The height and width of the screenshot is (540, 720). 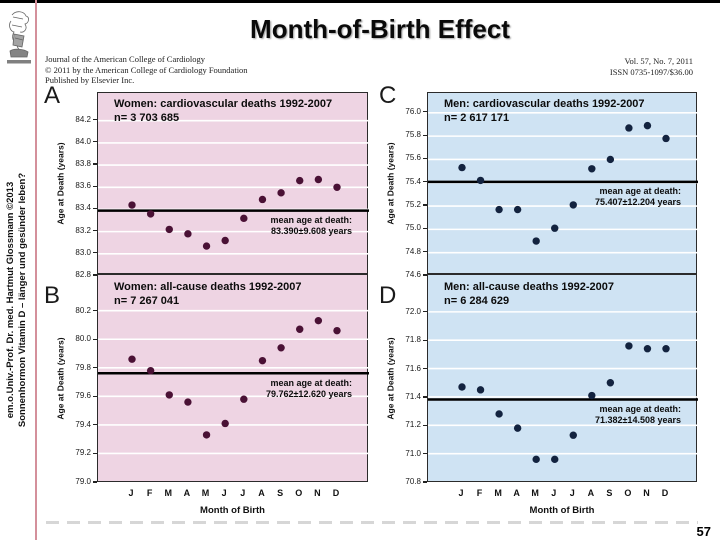 I want to click on vertical-accent-line, so click(x=36, y=270).